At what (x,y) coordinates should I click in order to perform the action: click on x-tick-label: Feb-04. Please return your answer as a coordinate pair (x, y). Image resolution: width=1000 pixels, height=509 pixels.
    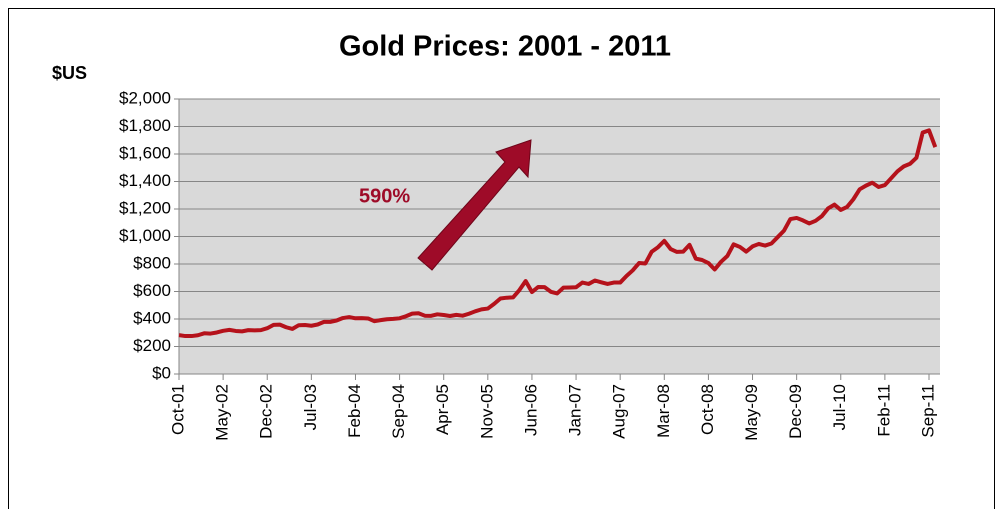
    Looking at the image, I should click on (354, 411).